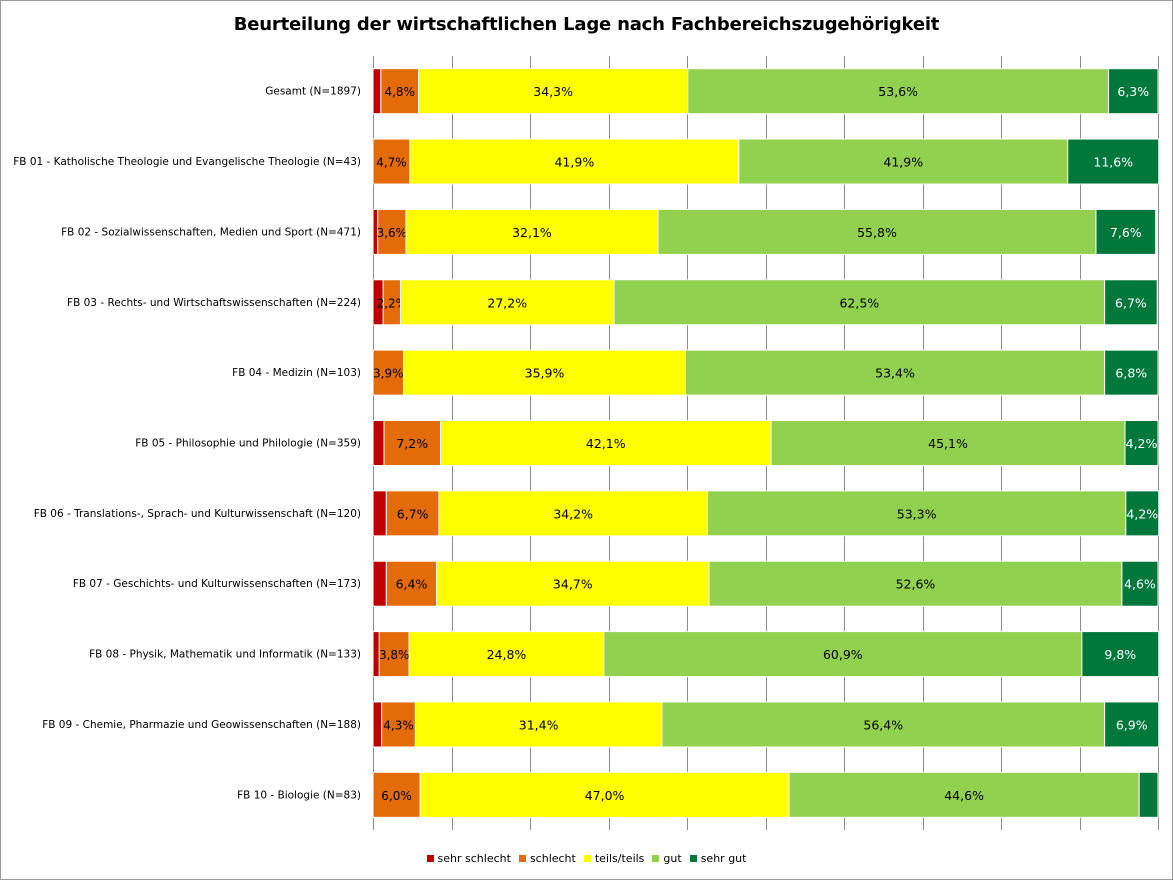 The image size is (1173, 880). I want to click on data-label: 6,4%, so click(412, 584).